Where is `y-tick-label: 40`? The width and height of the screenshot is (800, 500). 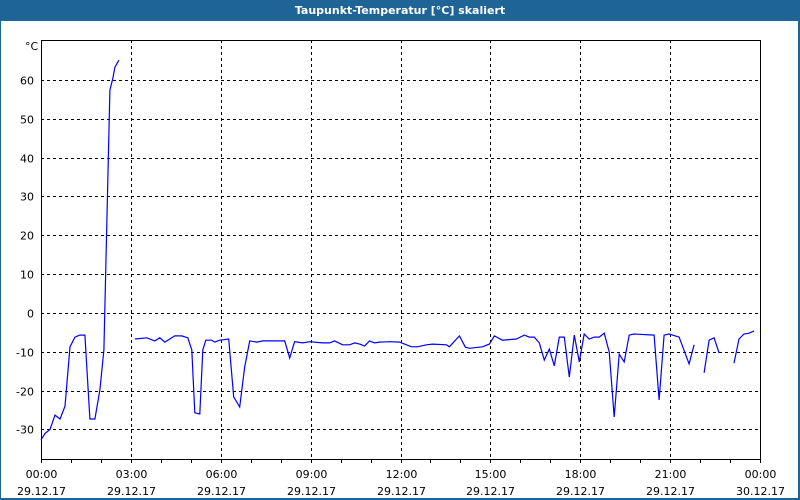
y-tick-label: 40 is located at coordinates (27, 159).